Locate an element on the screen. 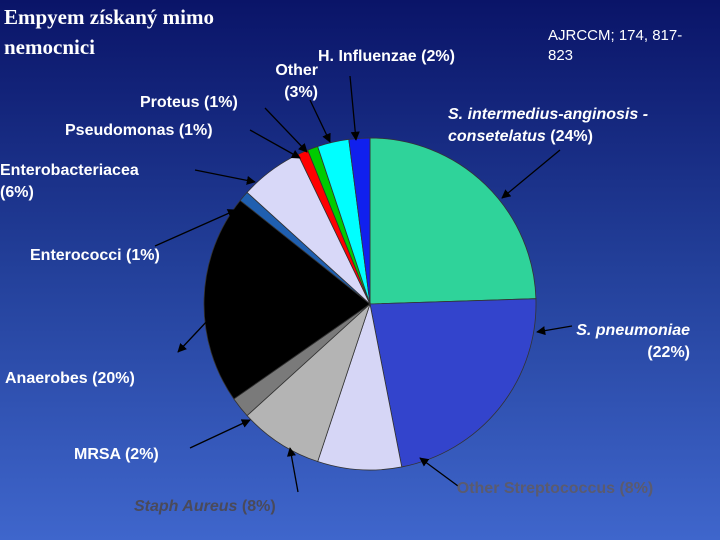 The width and height of the screenshot is (720, 540). category-name: Proteus is located at coordinates (170, 102).